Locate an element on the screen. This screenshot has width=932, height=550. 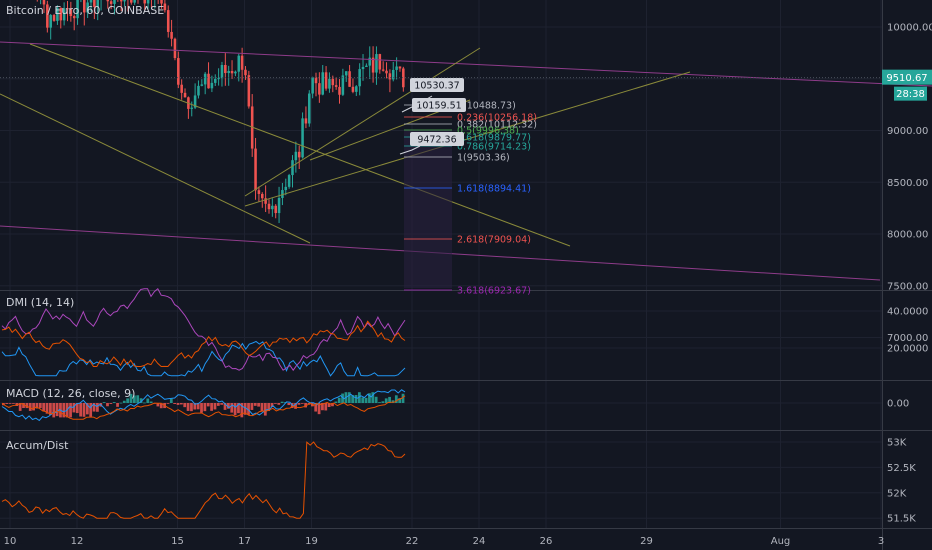
fib-level-label: 0.236(10256.18) is located at coordinates (497, 118).